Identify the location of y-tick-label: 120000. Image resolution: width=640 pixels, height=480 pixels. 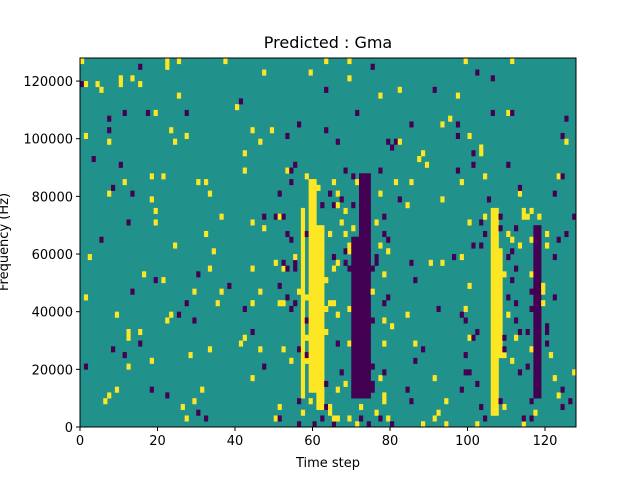
(48, 82).